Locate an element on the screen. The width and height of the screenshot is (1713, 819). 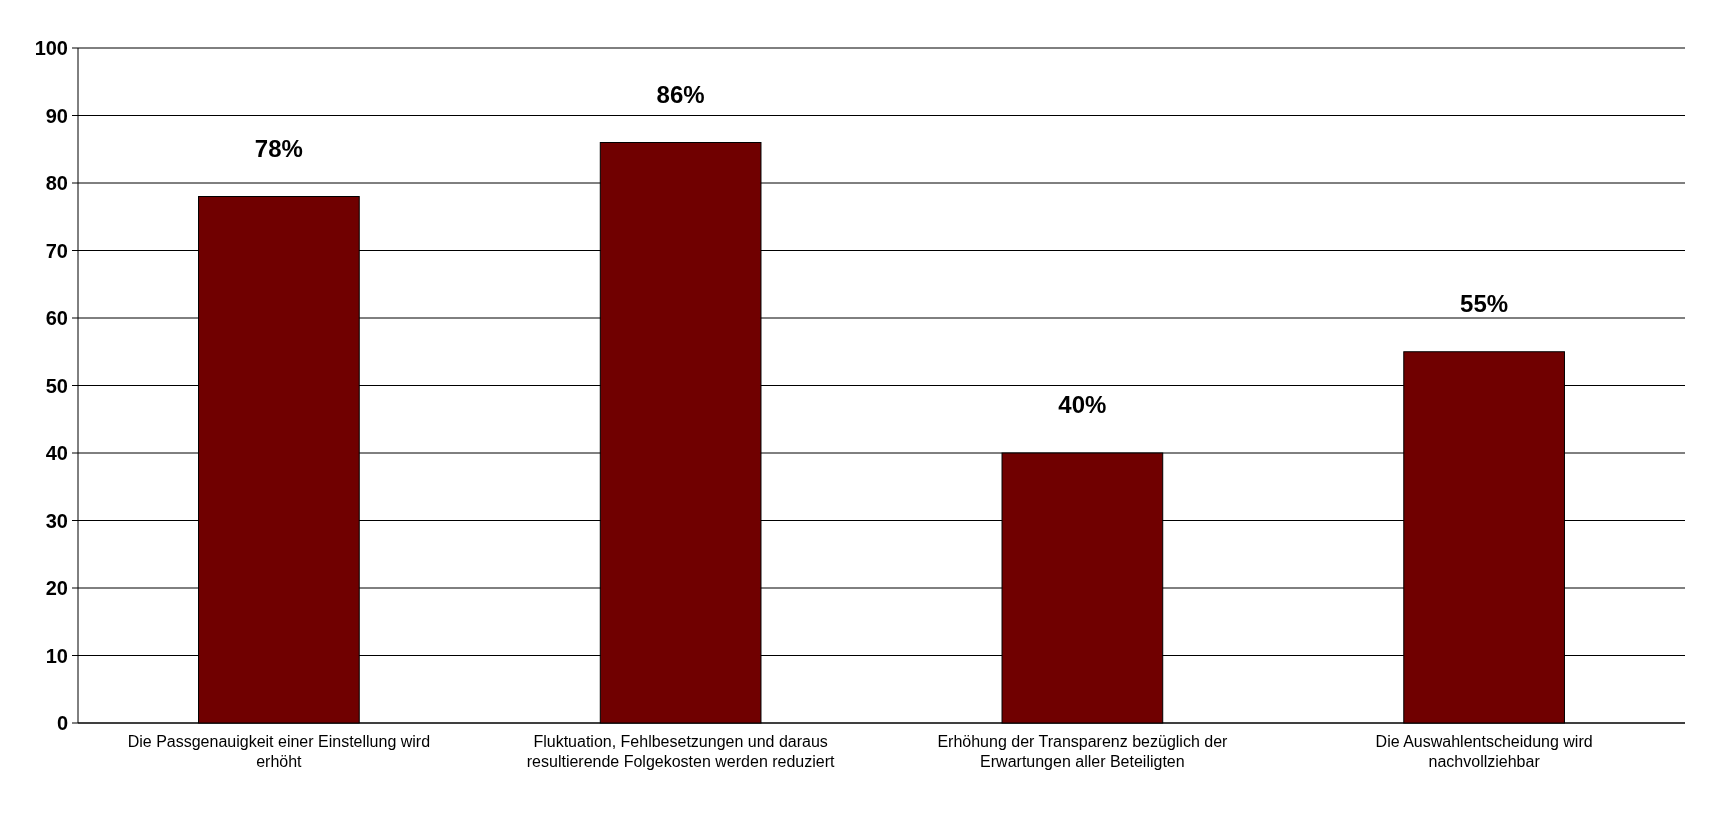
y-tick-label: 70 is located at coordinates (56, 250).